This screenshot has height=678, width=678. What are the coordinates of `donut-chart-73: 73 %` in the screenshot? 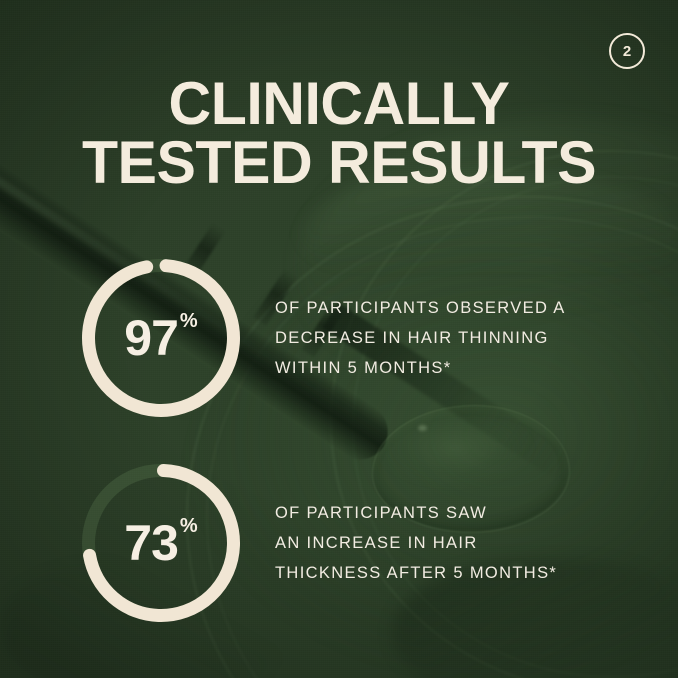 It's located at (161, 543).